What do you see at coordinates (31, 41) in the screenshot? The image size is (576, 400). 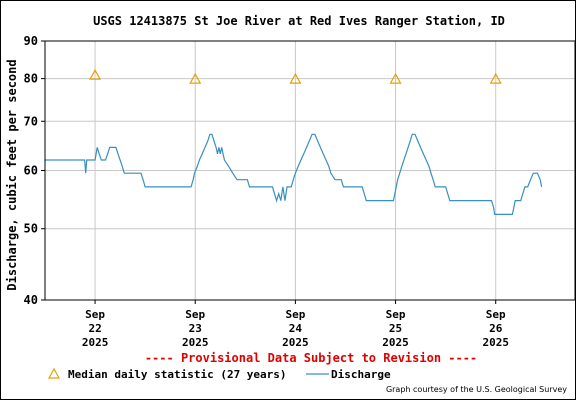 I see `y-tick-label: 90` at bounding box center [31, 41].